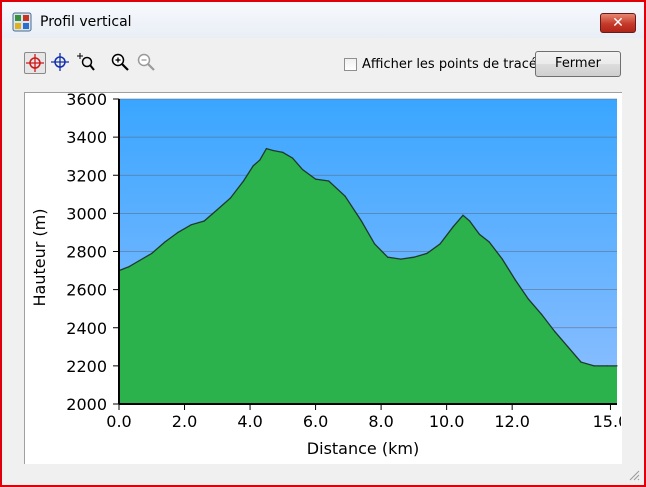  What do you see at coordinates (363, 448) in the screenshot?
I see `x-axis-label: Distance (km)` at bounding box center [363, 448].